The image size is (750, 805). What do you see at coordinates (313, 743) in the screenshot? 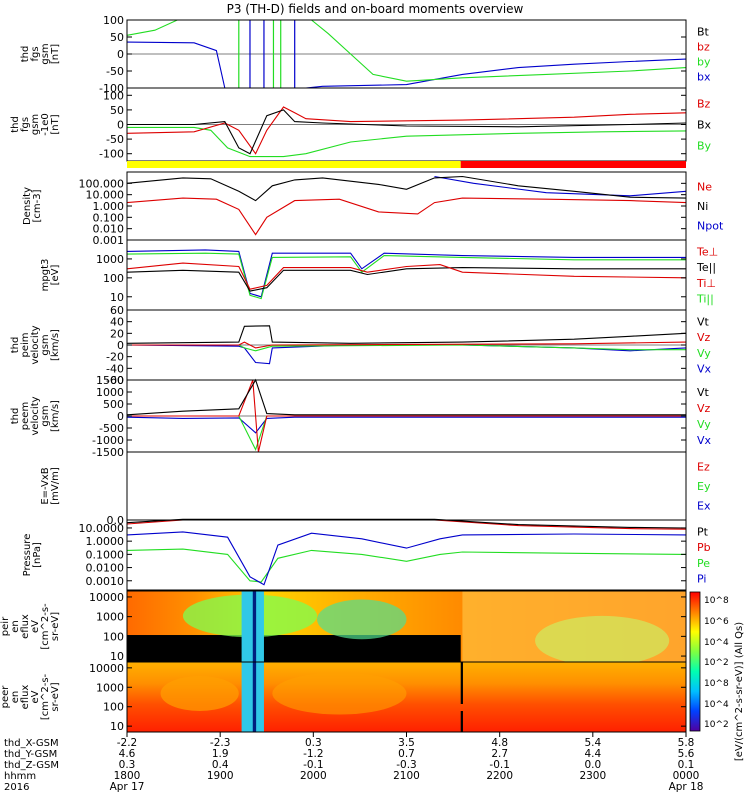
I see `x-axis-value: 0.3` at bounding box center [313, 743].